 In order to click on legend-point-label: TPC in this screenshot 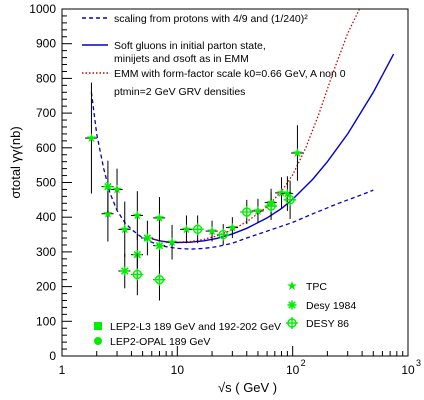, I will do `click(316, 287)`.